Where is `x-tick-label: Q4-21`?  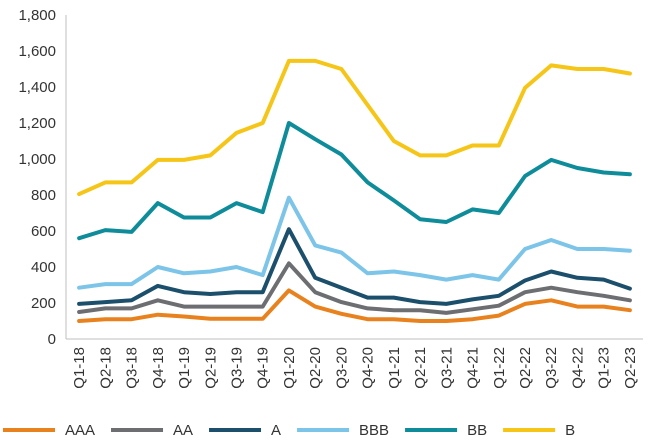 x-tick-label: Q4-21 is located at coordinates (473, 368).